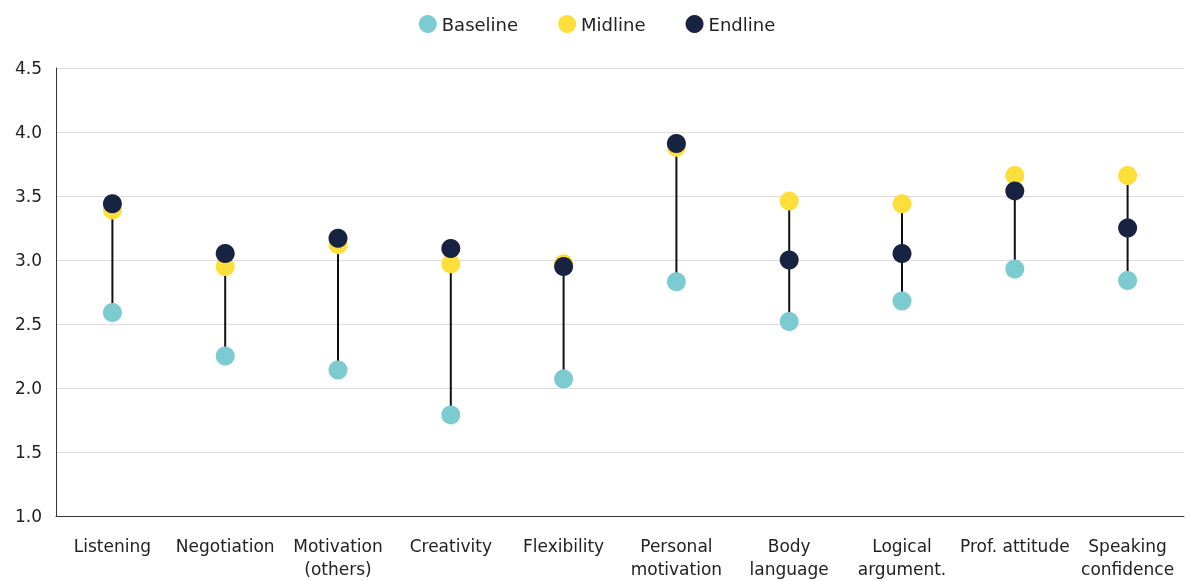 The height and width of the screenshot is (581, 1194). Describe the element at coordinates (225, 545) in the screenshot. I see `x-tick-label: Negotiation` at that location.